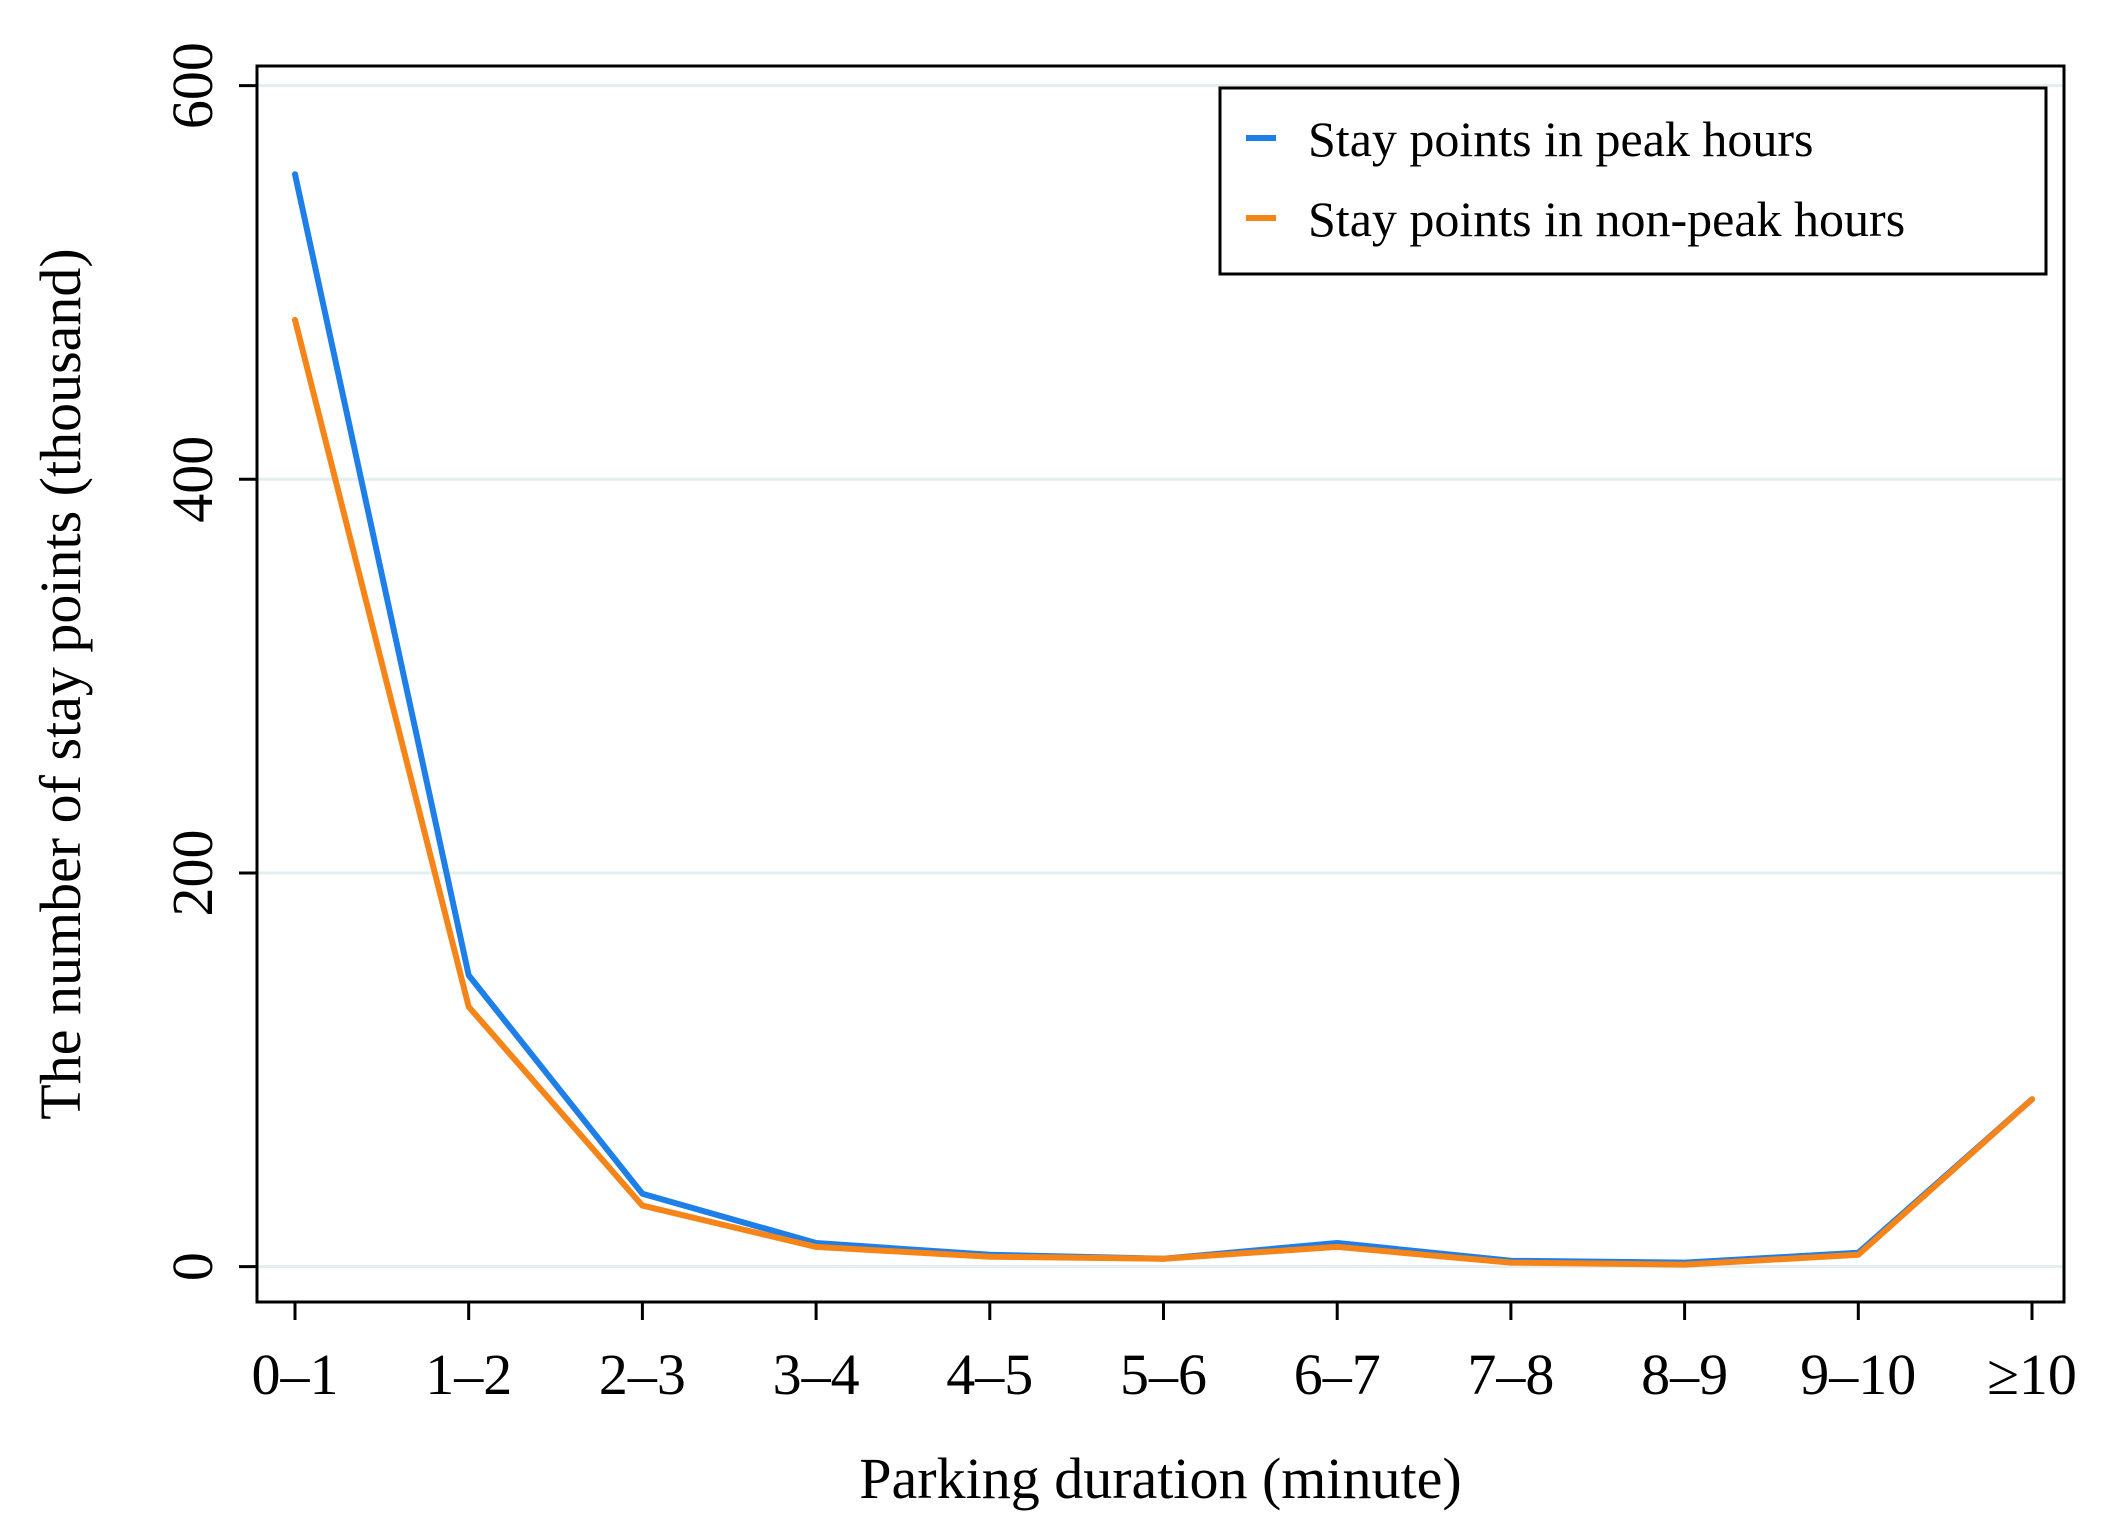 This screenshot has height=1540, width=2104. Describe the element at coordinates (1163, 1374) in the screenshot. I see `x-tick-label: 5–6` at that location.